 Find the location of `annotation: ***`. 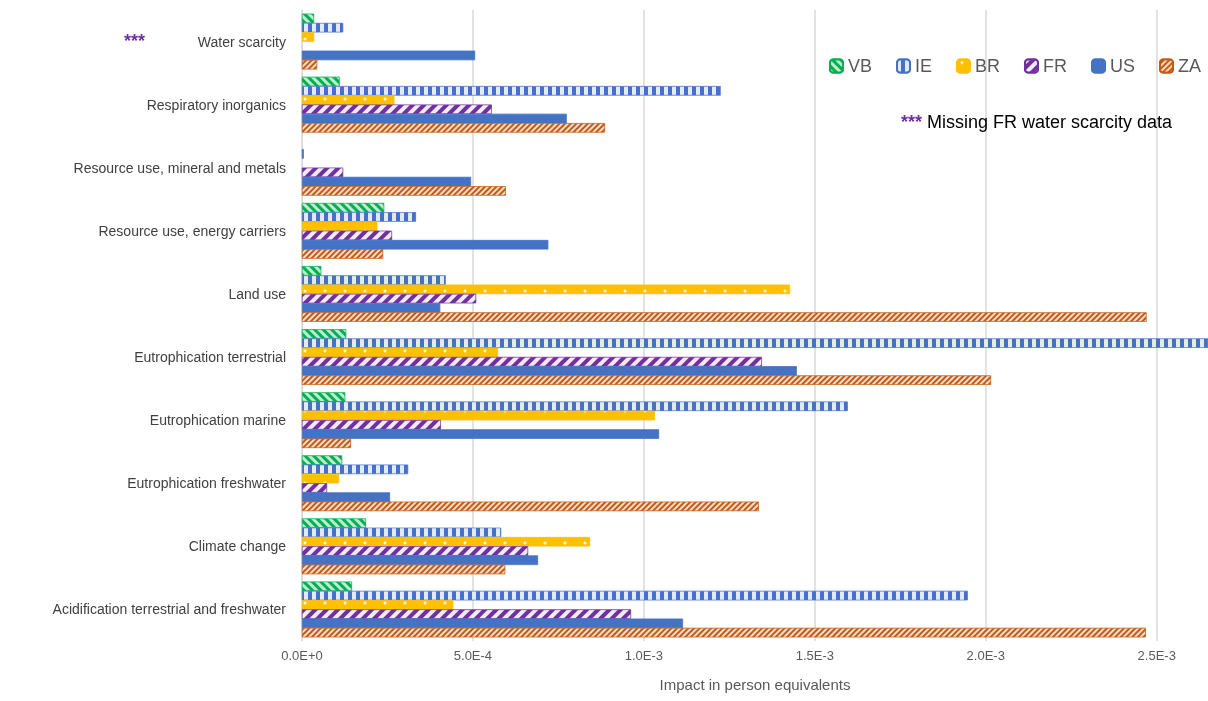

annotation: *** is located at coordinates (911, 122).